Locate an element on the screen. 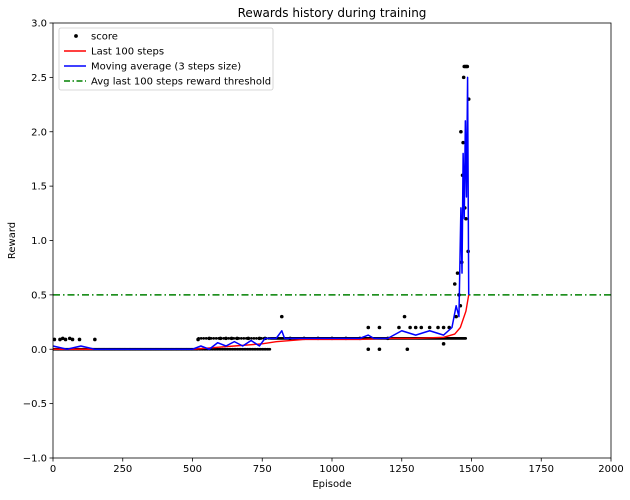  legend-item-0: score is located at coordinates (96, 37).